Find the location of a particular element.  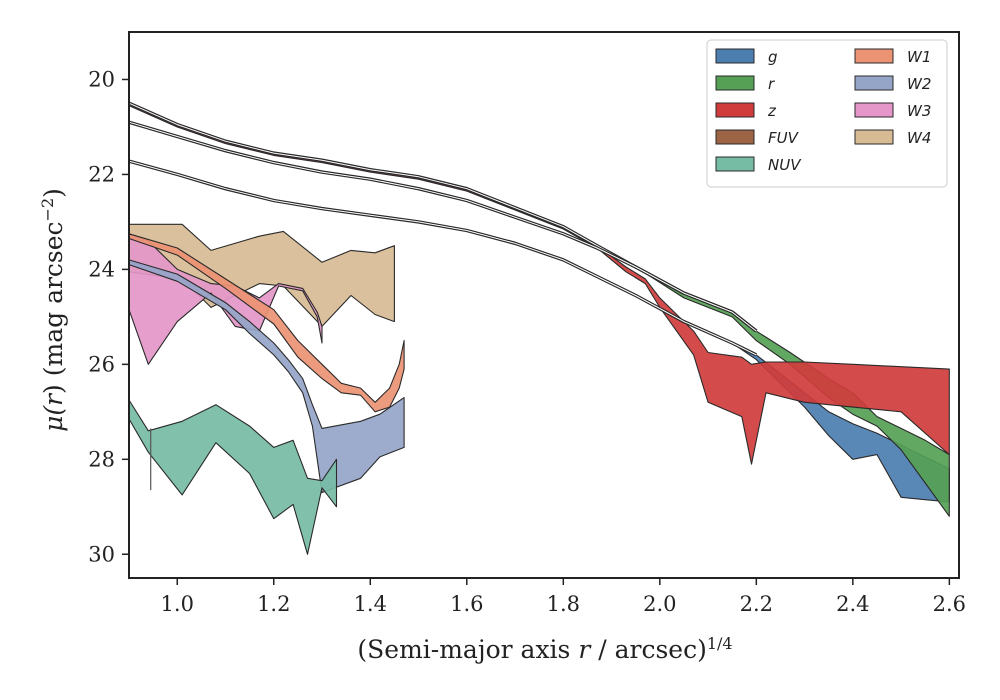

x-tick-label: 1.8 is located at coordinates (563, 604).